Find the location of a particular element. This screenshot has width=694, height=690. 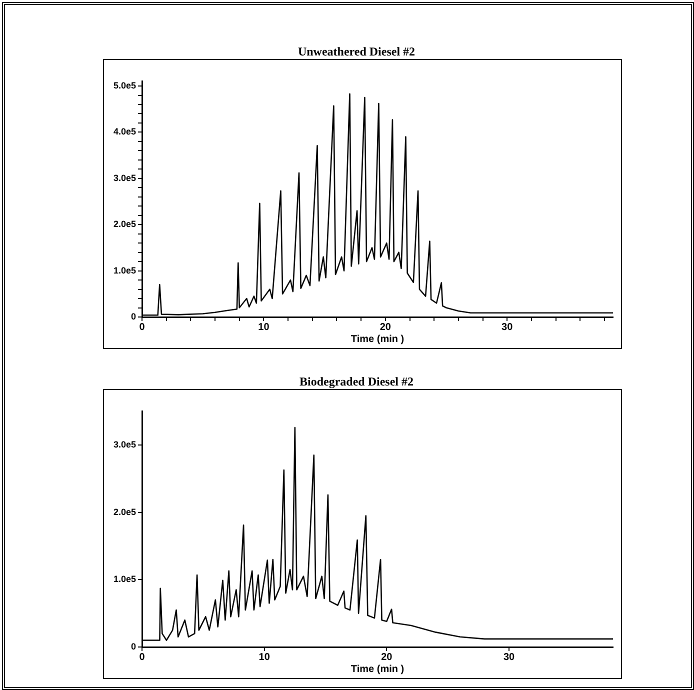

chart-title: Unweathered Diesel #2 is located at coordinates (357, 51).